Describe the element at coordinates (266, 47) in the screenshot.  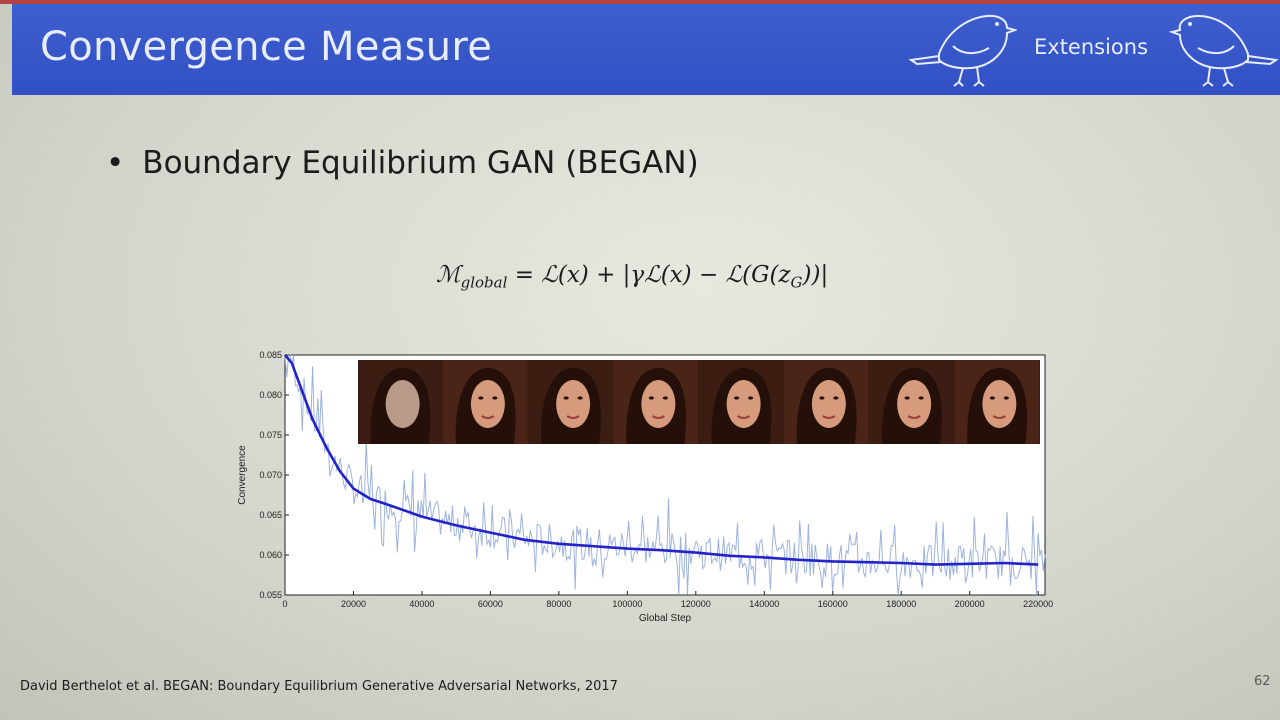
I see `slide-title: Convergence Measure` at that location.